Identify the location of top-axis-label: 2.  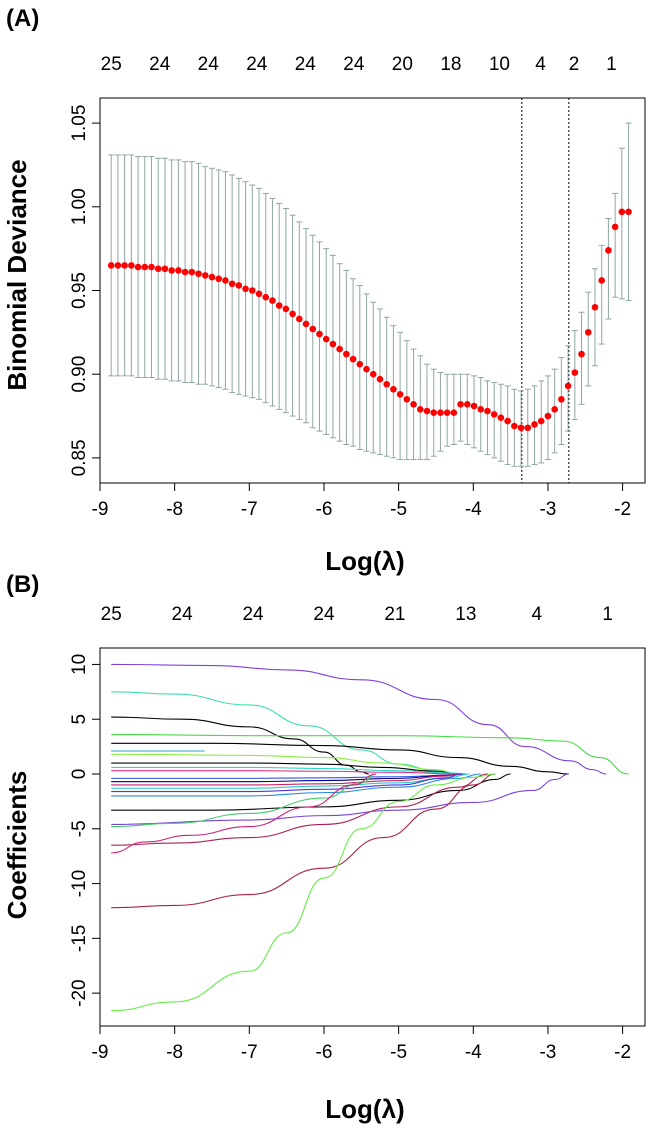
(574, 64).